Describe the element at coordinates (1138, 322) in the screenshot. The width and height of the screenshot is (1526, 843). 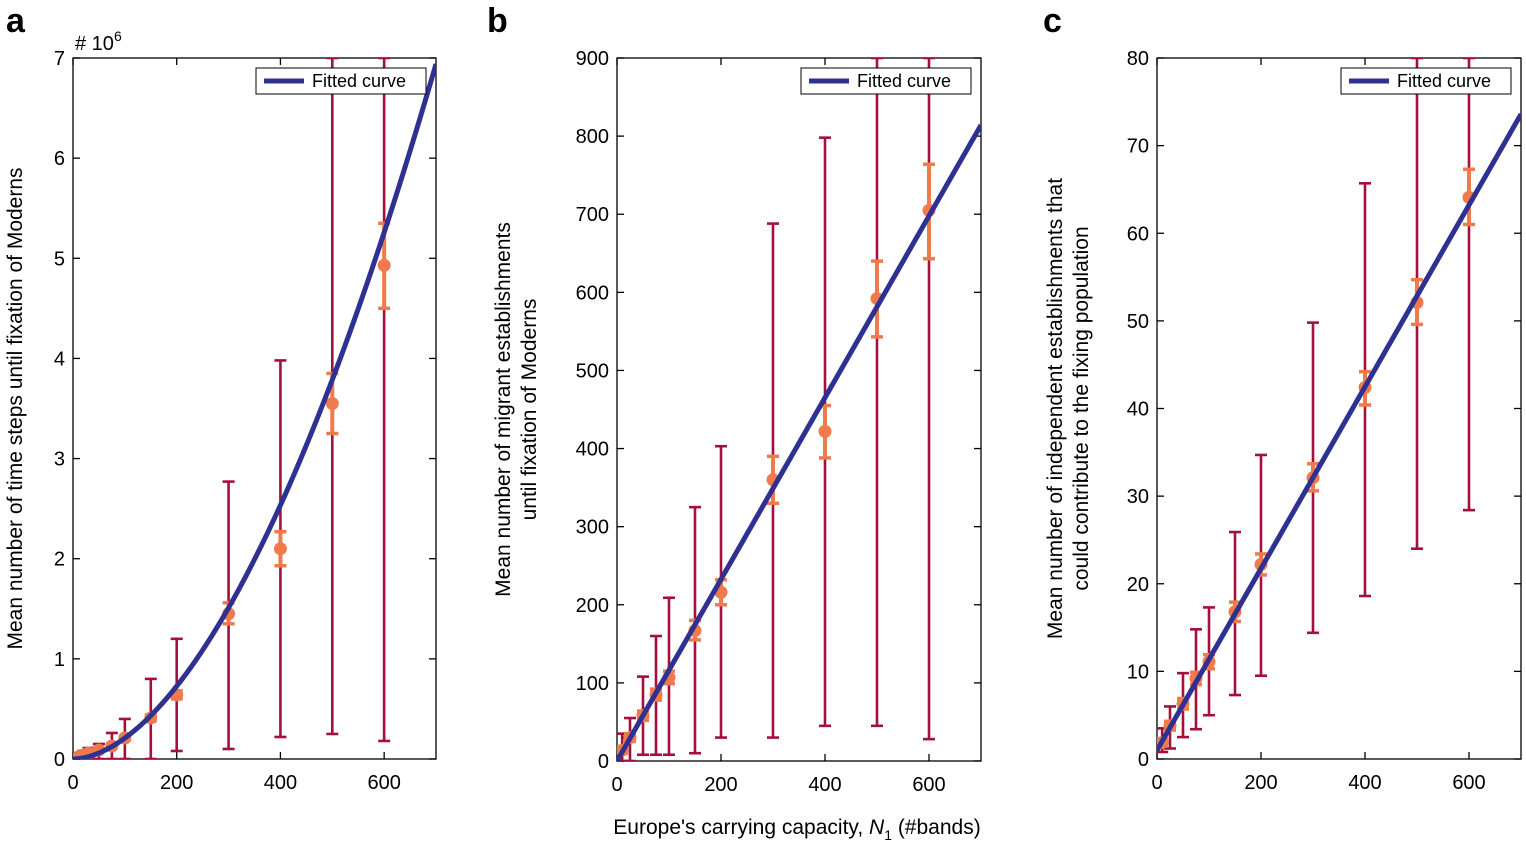
I see `y-tick-label: 50` at that location.